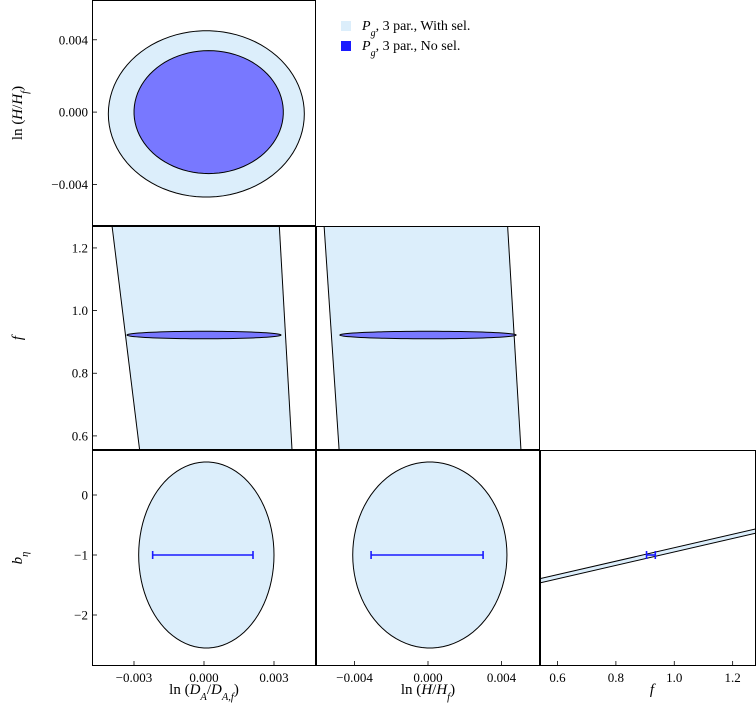 This screenshot has width=756, height=723. Describe the element at coordinates (81, 555) in the screenshot. I see `y-tick-label: −1` at that location.